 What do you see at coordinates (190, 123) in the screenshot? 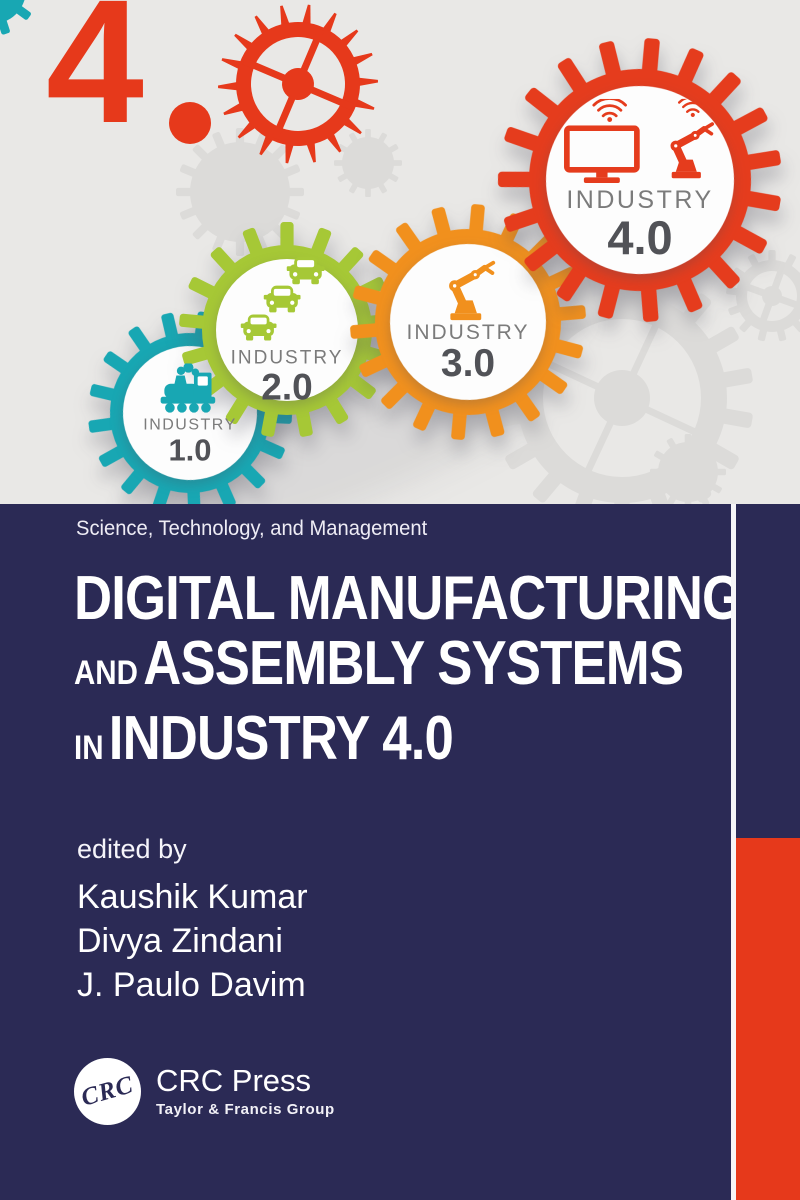
I see `decimal-dot` at bounding box center [190, 123].